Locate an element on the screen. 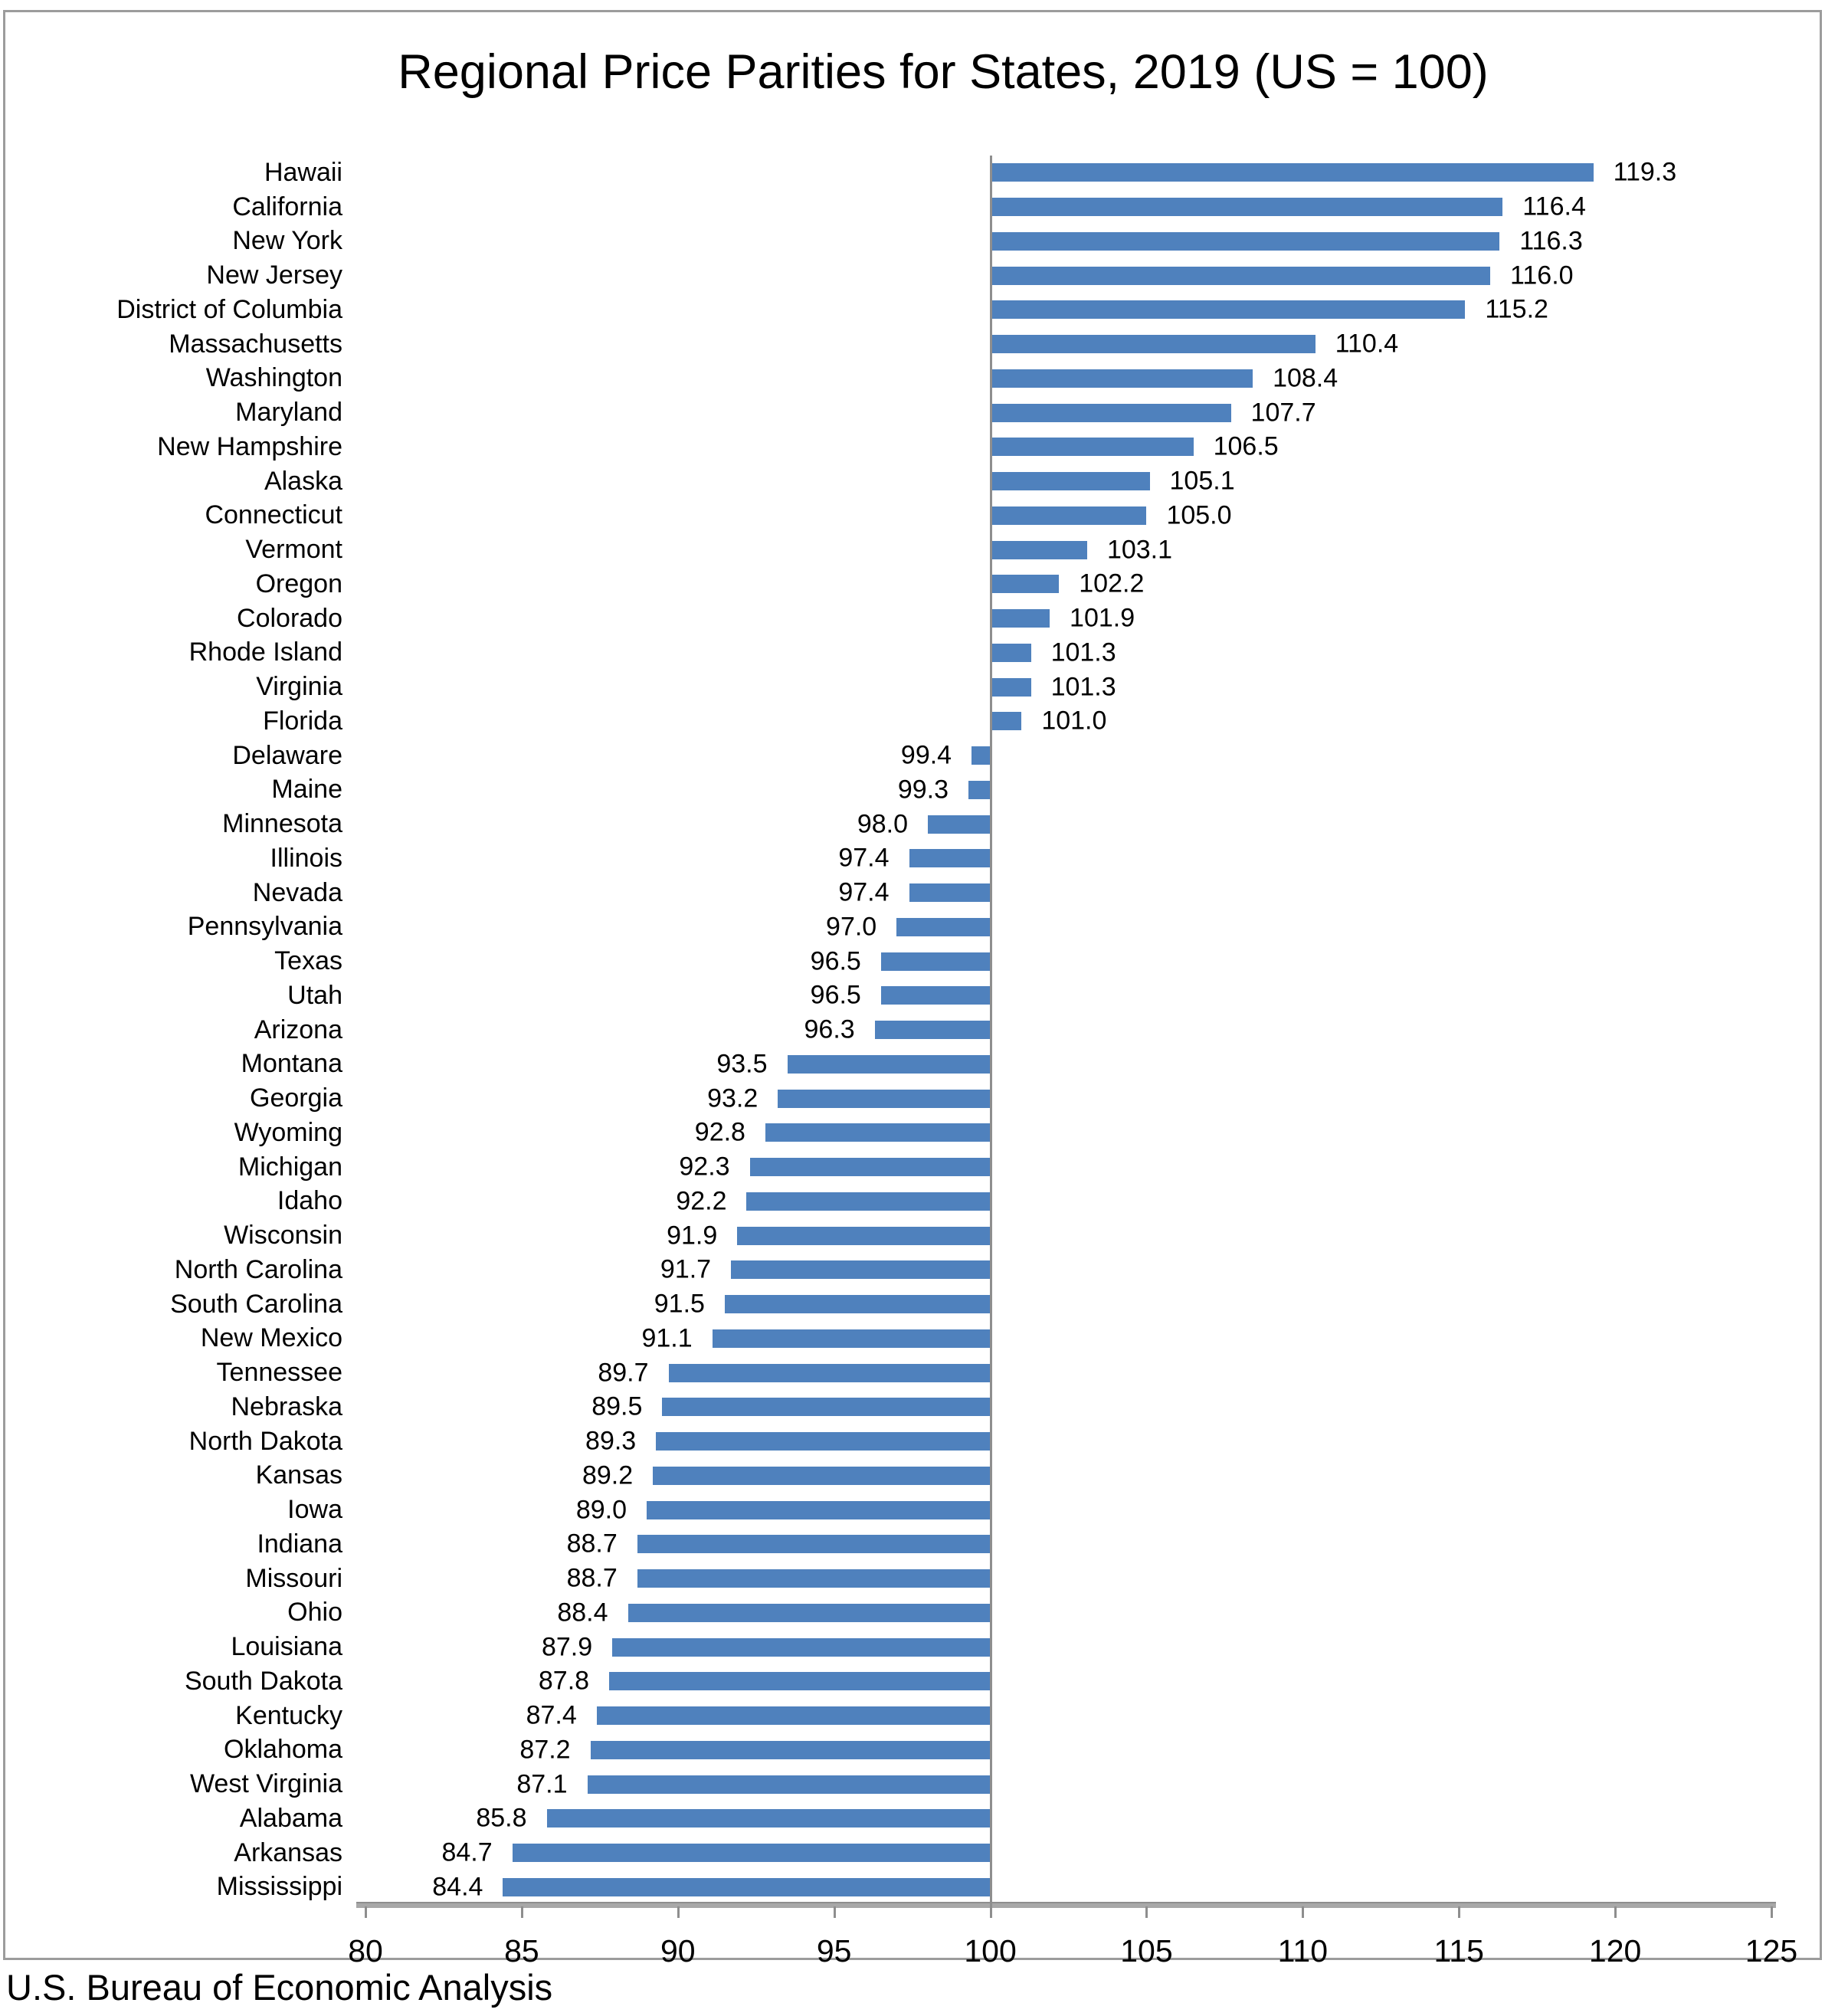 The height and width of the screenshot is (2016, 1825). state-label: North Carolina is located at coordinates (258, 1269).